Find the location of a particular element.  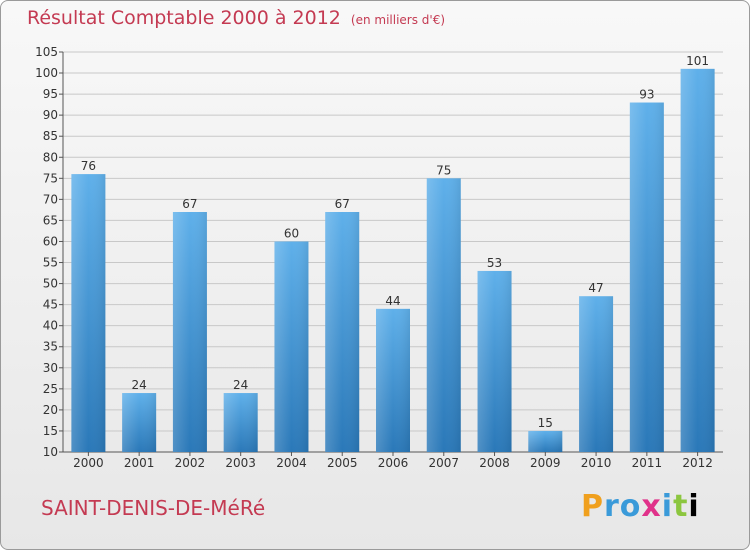

value-label: 44 is located at coordinates (392, 301).